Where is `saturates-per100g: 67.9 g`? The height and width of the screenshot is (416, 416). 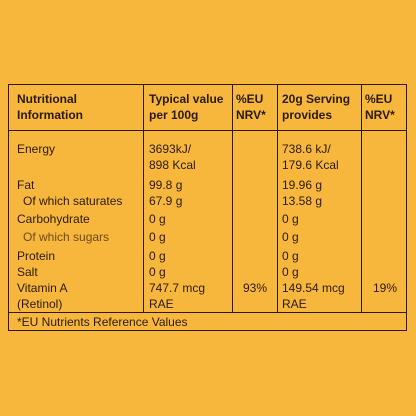 saturates-per100g: 67.9 g is located at coordinates (166, 201).